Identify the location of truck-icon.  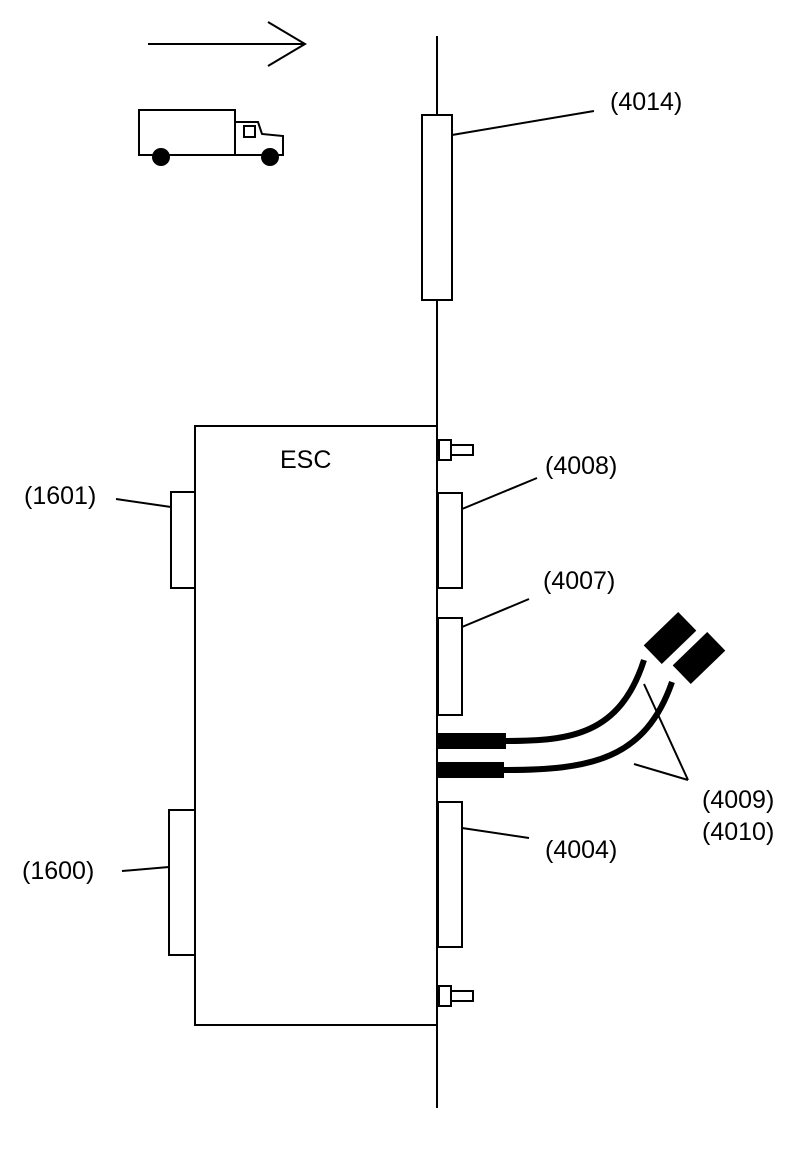
(211, 137).